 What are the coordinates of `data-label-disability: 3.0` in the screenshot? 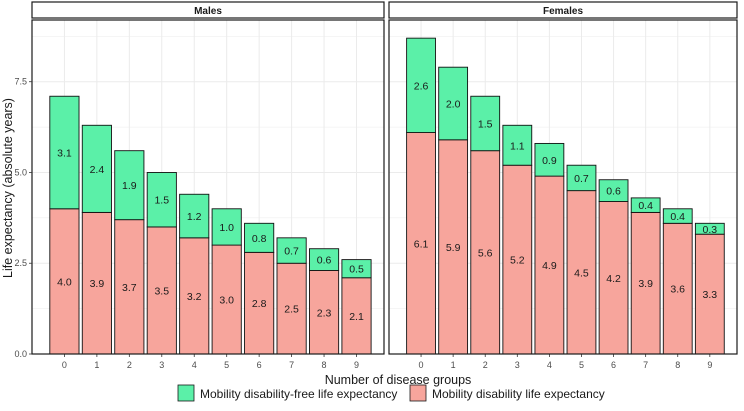 It's located at (226, 301).